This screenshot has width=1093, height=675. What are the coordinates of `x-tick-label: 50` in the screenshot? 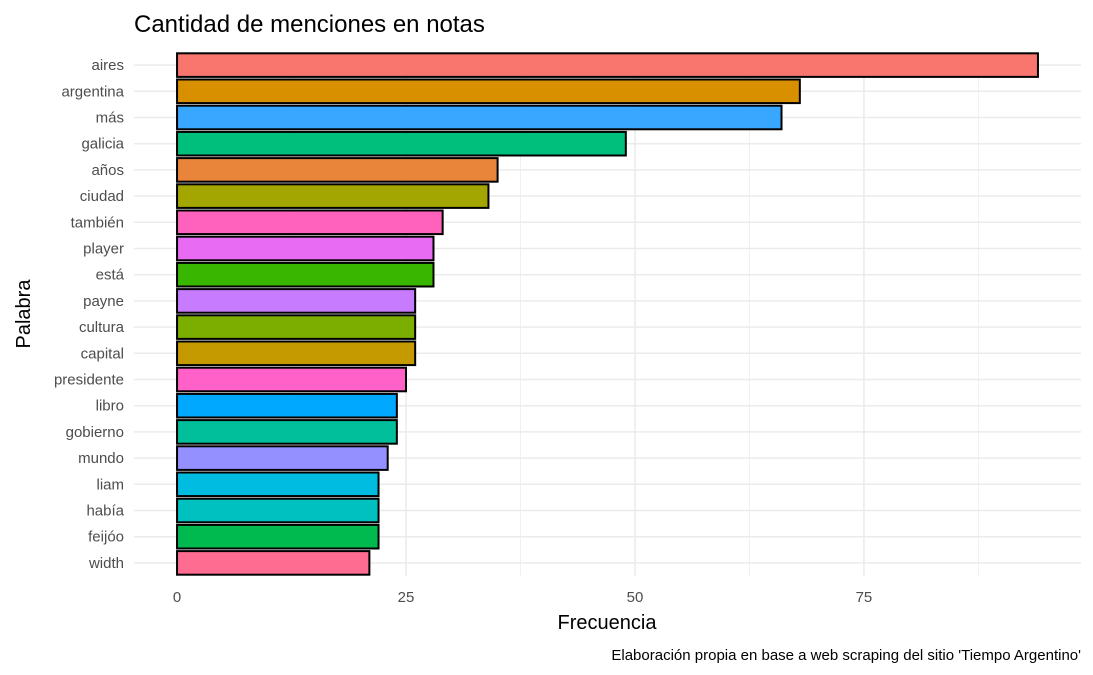 It's located at (635, 597).